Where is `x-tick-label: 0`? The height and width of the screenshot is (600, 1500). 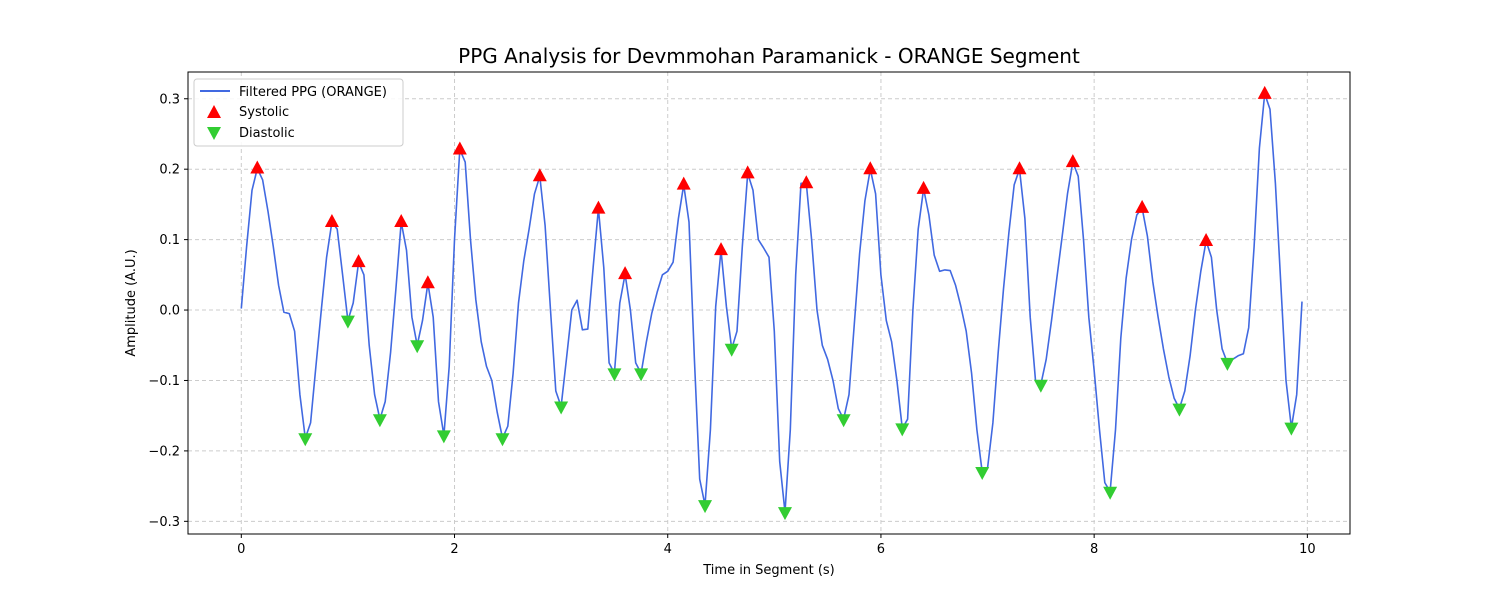 x-tick-label: 0 is located at coordinates (241, 549).